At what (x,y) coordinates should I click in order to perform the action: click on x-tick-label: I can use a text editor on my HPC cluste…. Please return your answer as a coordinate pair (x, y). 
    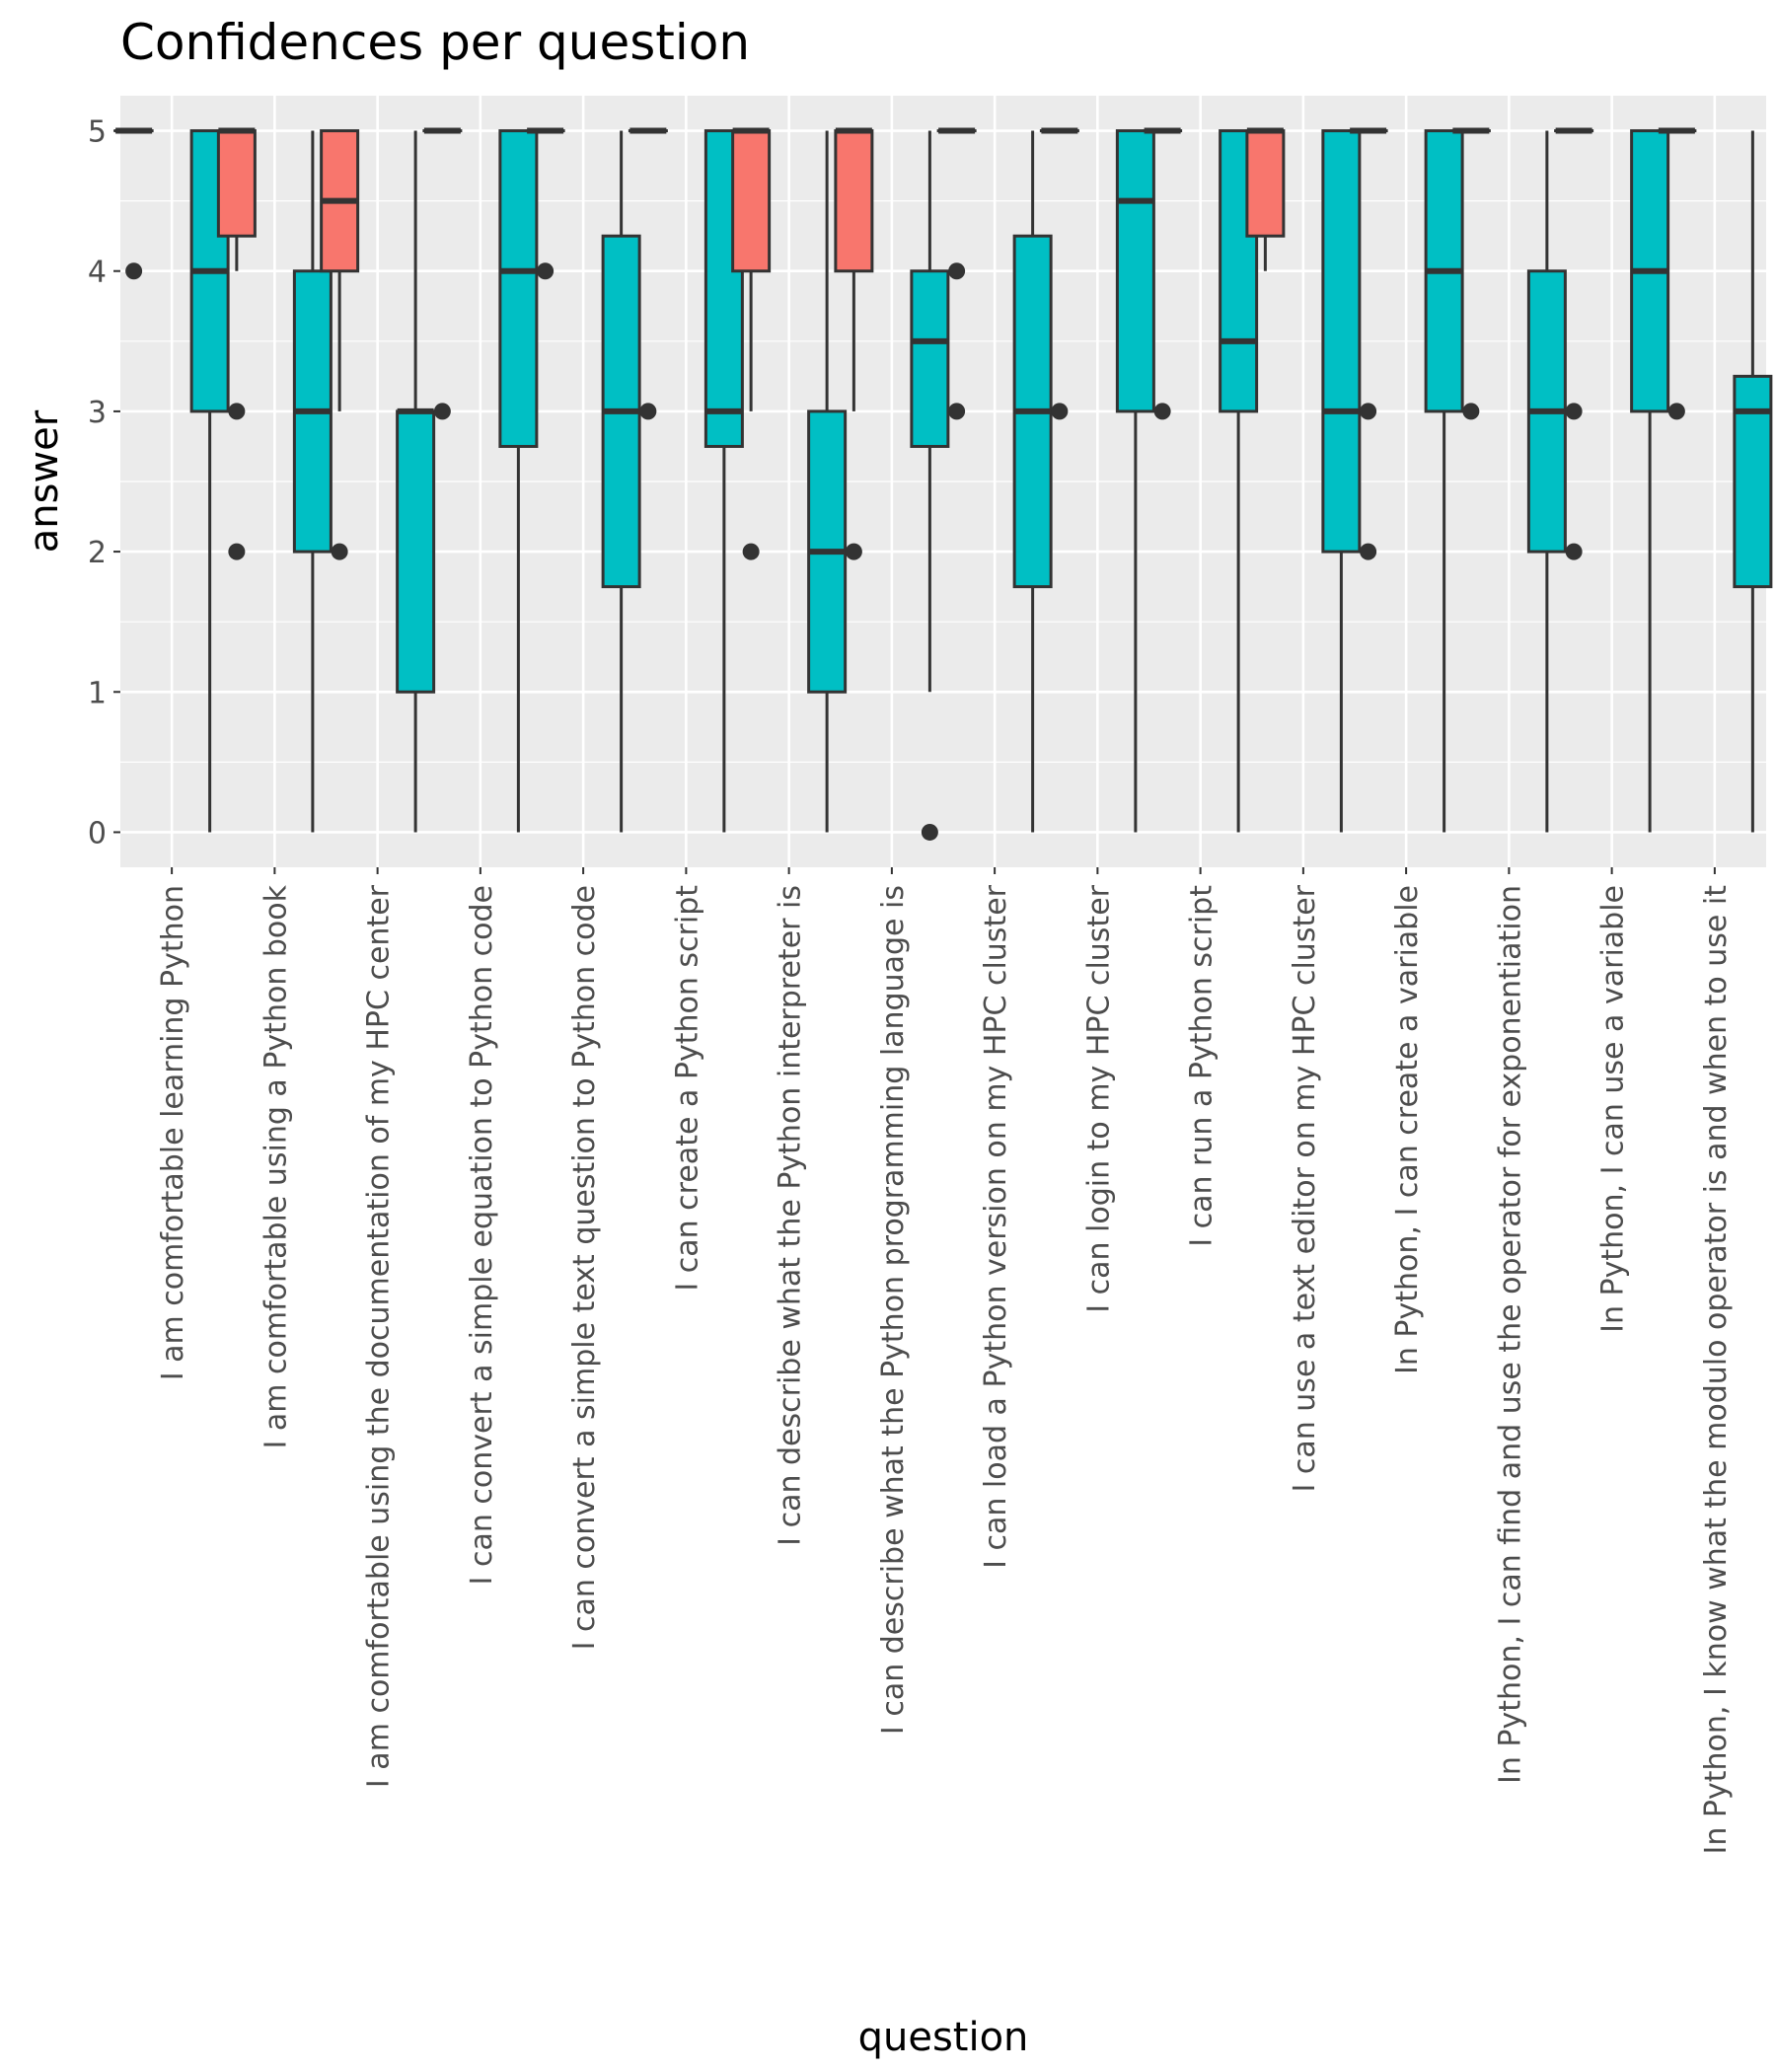
    Looking at the image, I should click on (1305, 1188).